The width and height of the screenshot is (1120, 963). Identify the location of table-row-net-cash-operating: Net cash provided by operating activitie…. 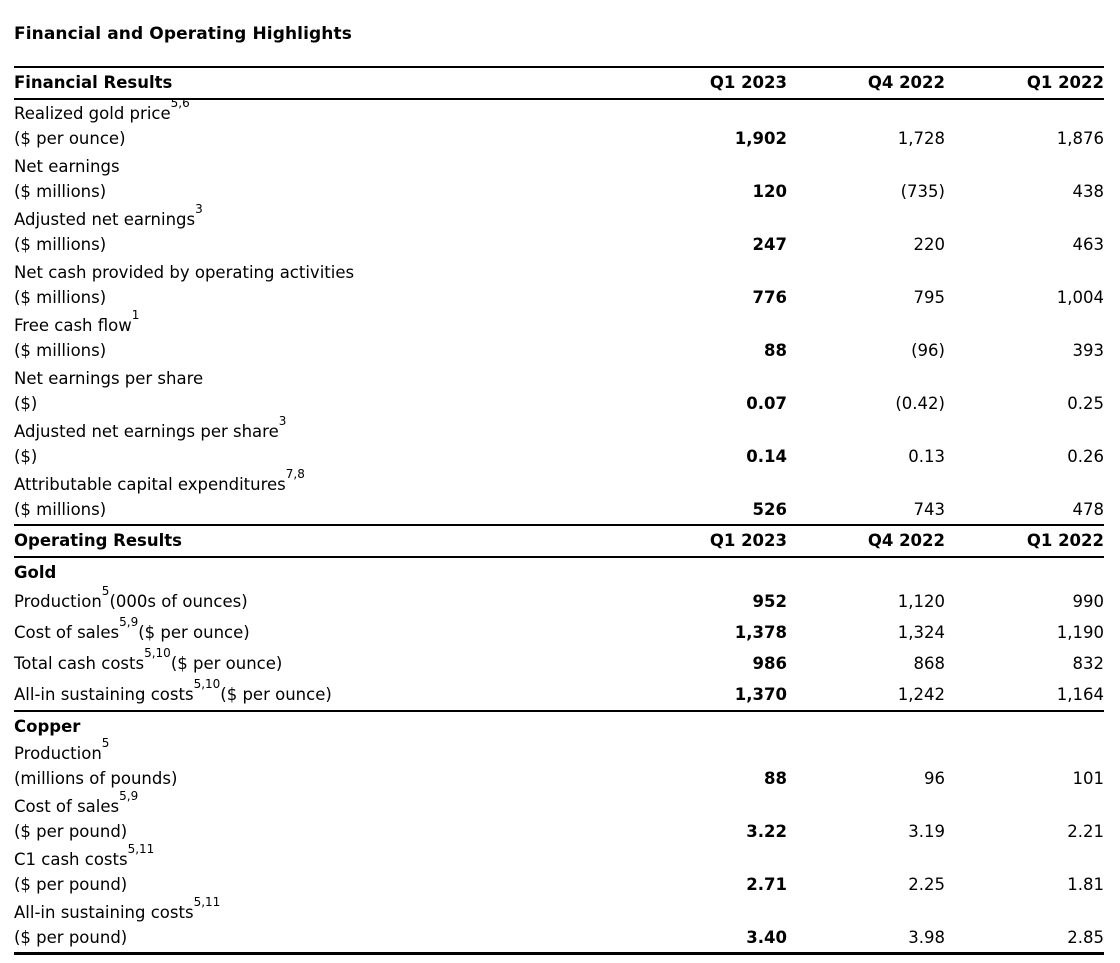
(559, 285).